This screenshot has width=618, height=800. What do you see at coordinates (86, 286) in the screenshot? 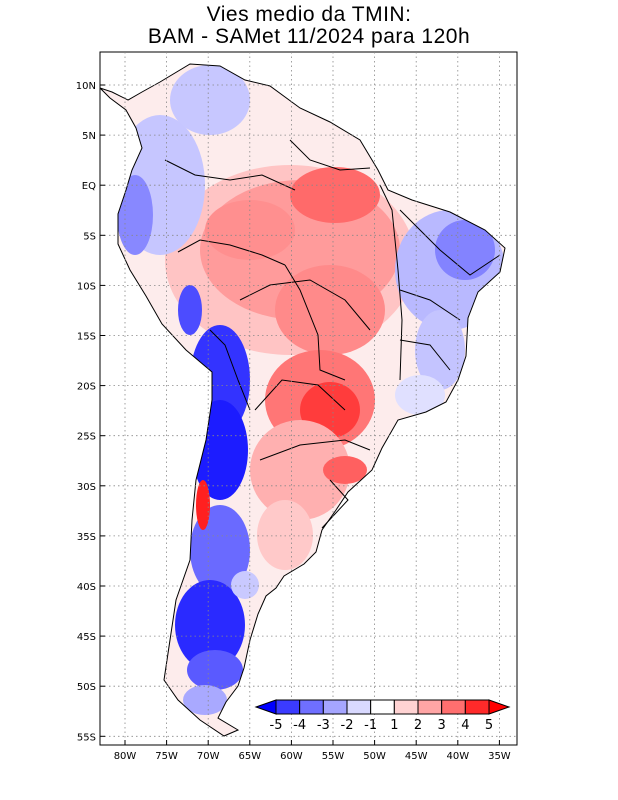
I see `lat-tick-label: 10S` at bounding box center [86, 286].